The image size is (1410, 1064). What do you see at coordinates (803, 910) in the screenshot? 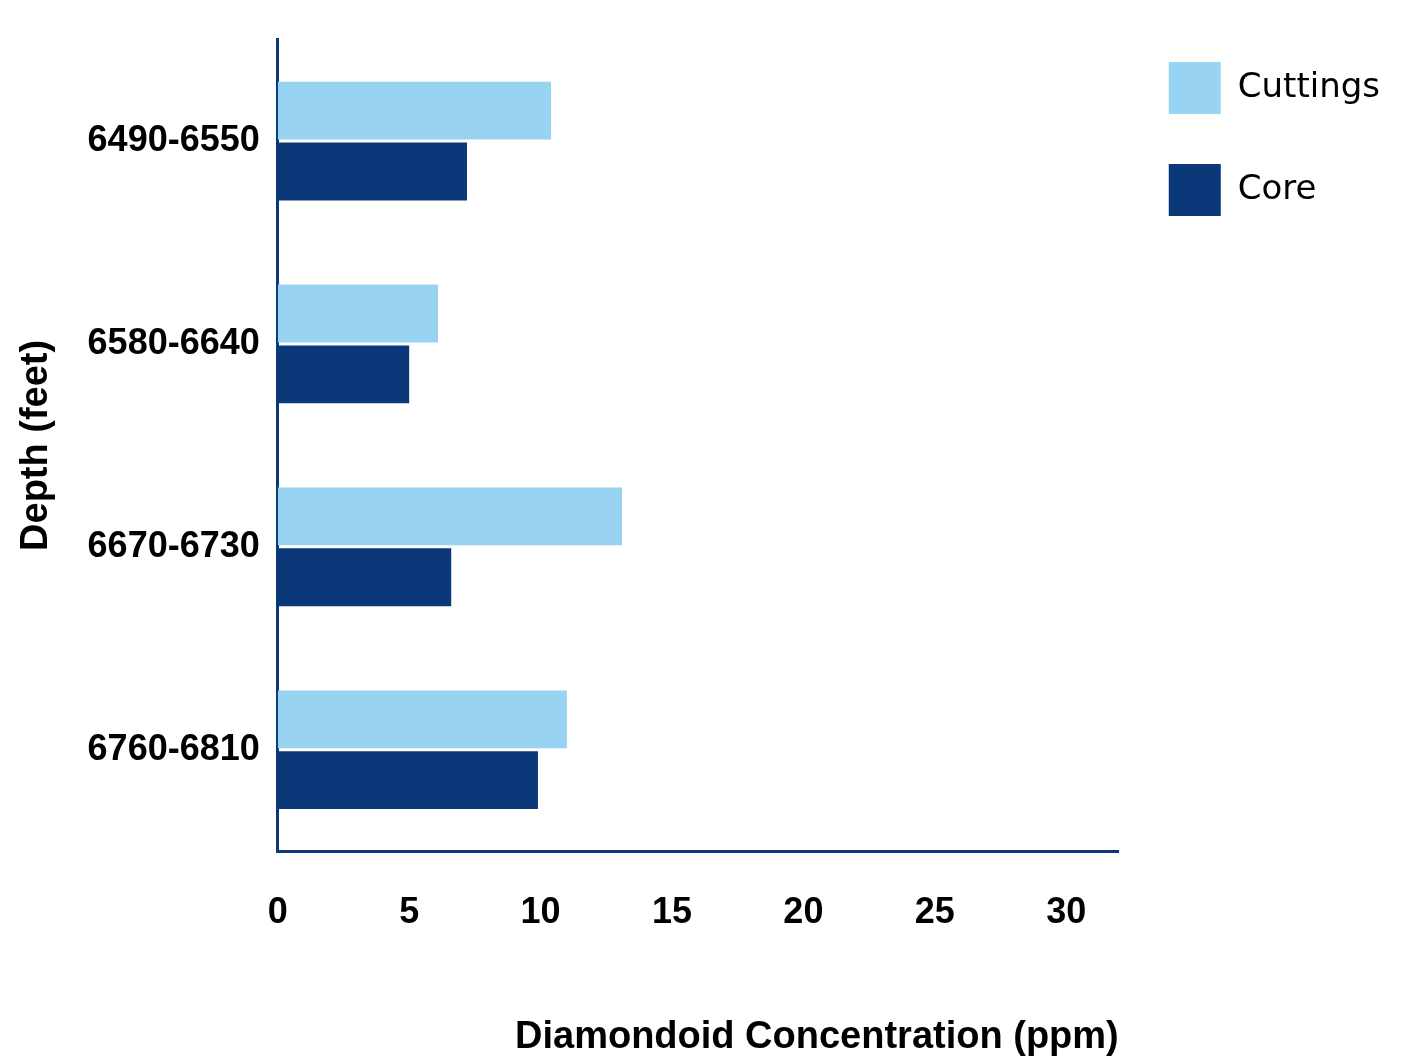
I see `x-tick-label: 20` at bounding box center [803, 910].